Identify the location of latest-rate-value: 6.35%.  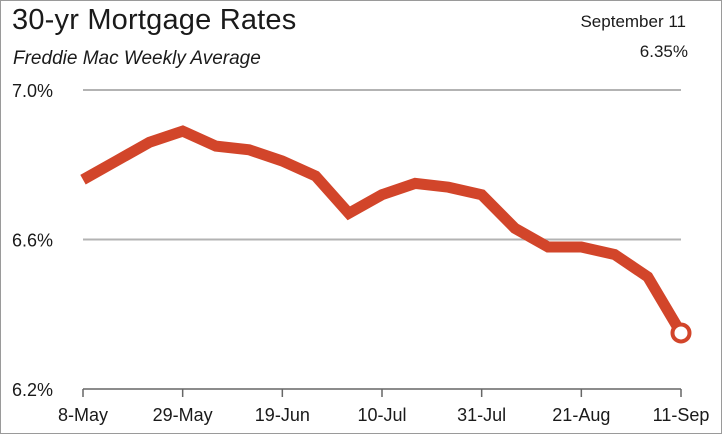
(663, 51).